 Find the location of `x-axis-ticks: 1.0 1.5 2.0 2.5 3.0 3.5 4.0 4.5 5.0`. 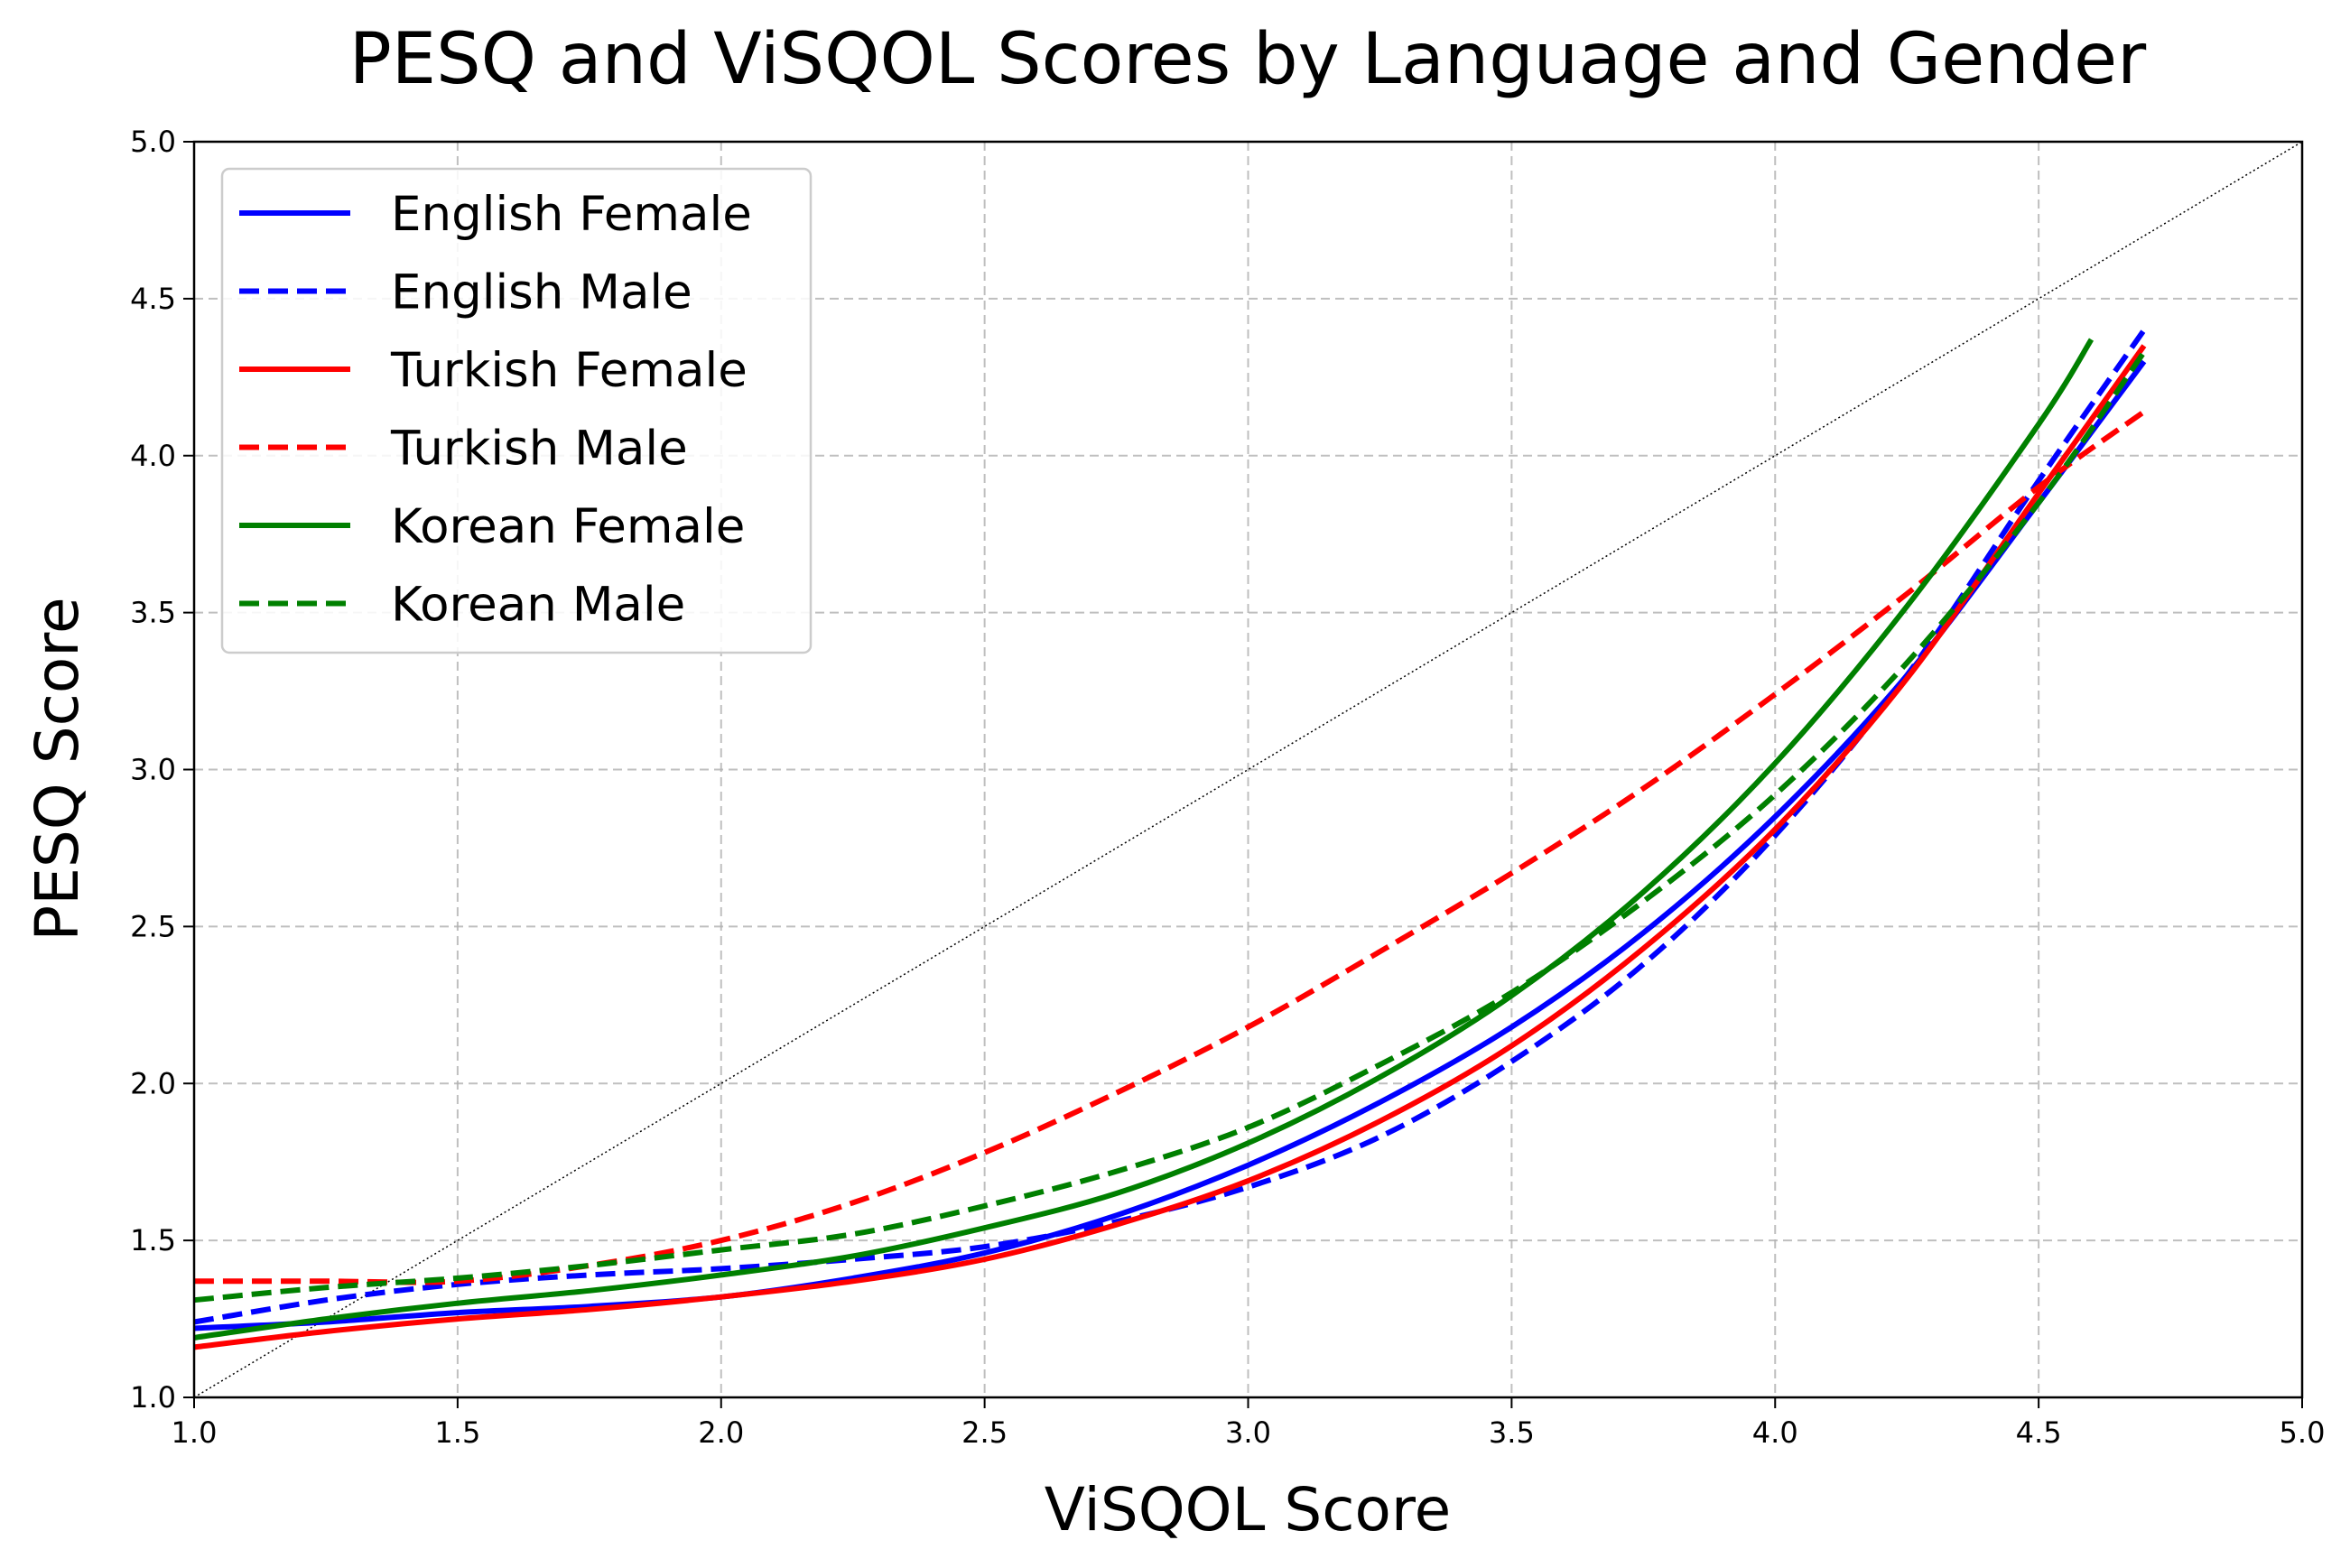

x-axis-ticks: 1.0 1.5 2.0 2.5 3.0 3.5 4.0 4.5 5.0 is located at coordinates (1249, 1423).